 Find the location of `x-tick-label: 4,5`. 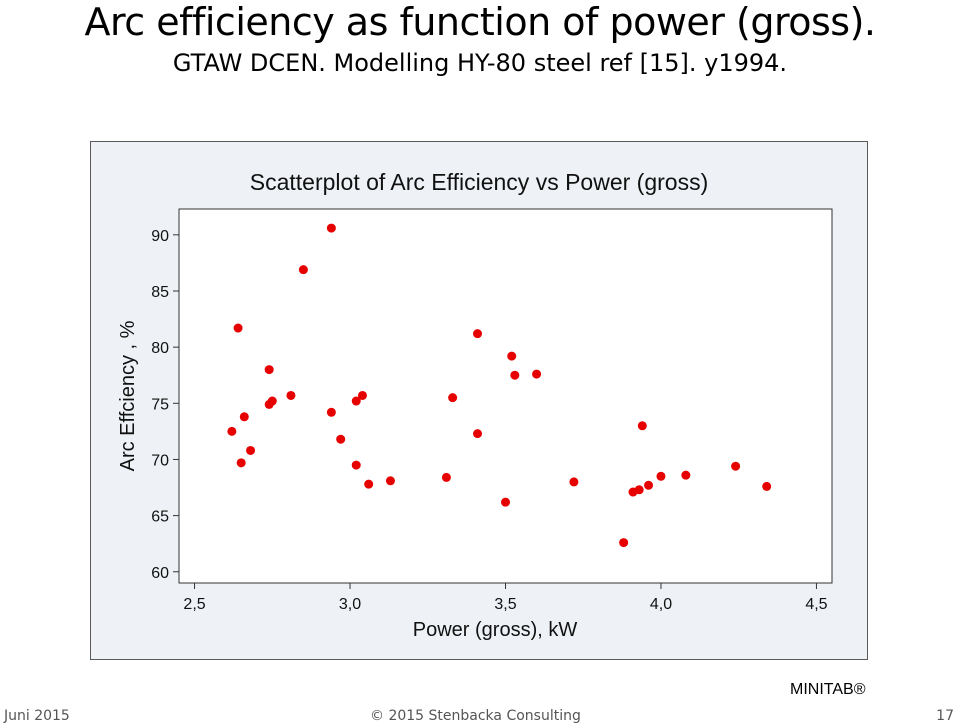

x-tick-label: 4,5 is located at coordinates (816, 604).